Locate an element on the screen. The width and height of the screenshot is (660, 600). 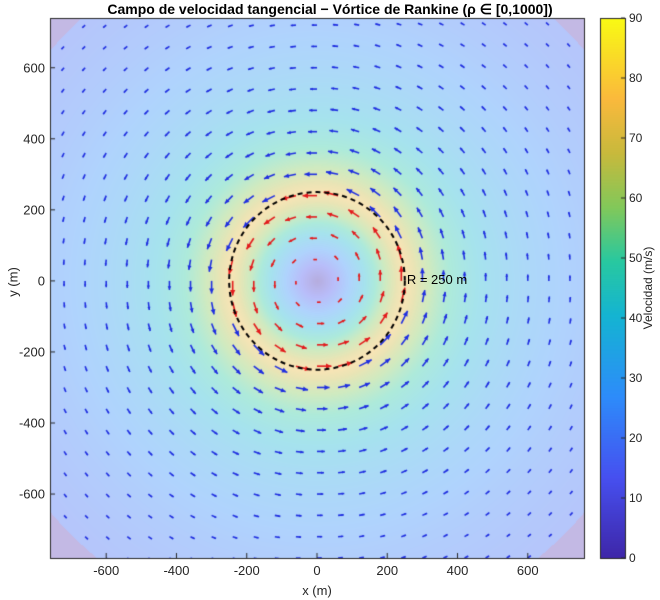
colorbar-tick-label: 40 is located at coordinates (636, 318).